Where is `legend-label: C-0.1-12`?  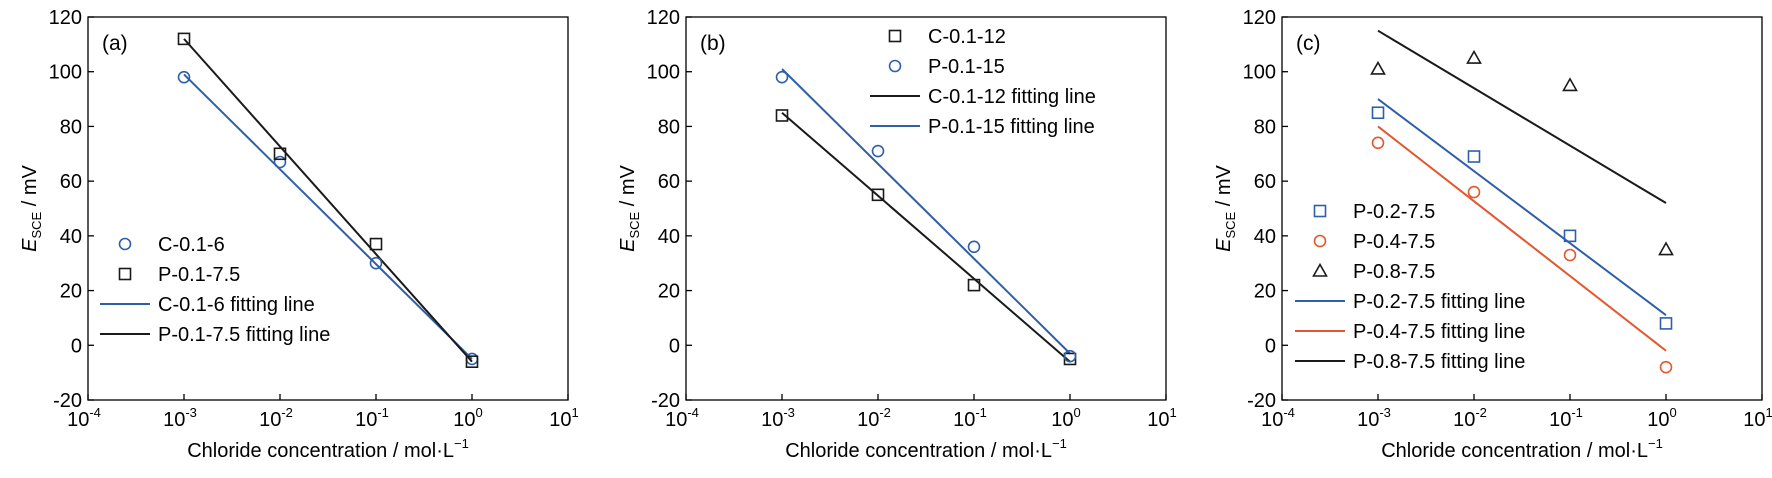 legend-label: C-0.1-12 is located at coordinates (967, 37).